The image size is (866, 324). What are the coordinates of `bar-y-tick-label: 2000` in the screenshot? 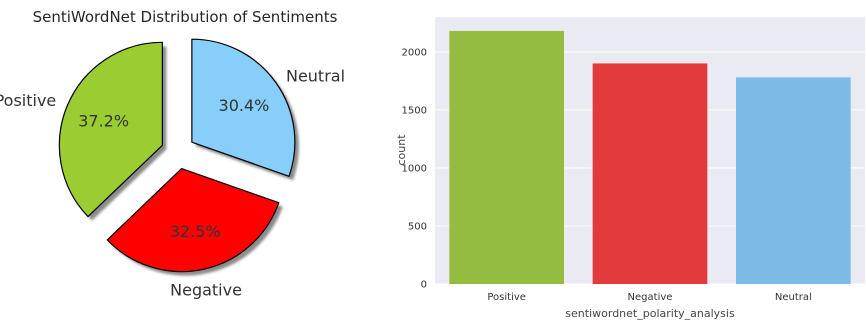 It's located at (414, 52).